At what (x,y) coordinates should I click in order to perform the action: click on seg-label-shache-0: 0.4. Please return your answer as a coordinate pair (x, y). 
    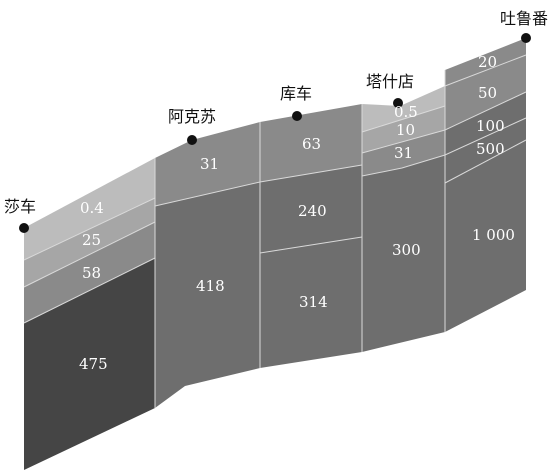
    Looking at the image, I should click on (92, 208).